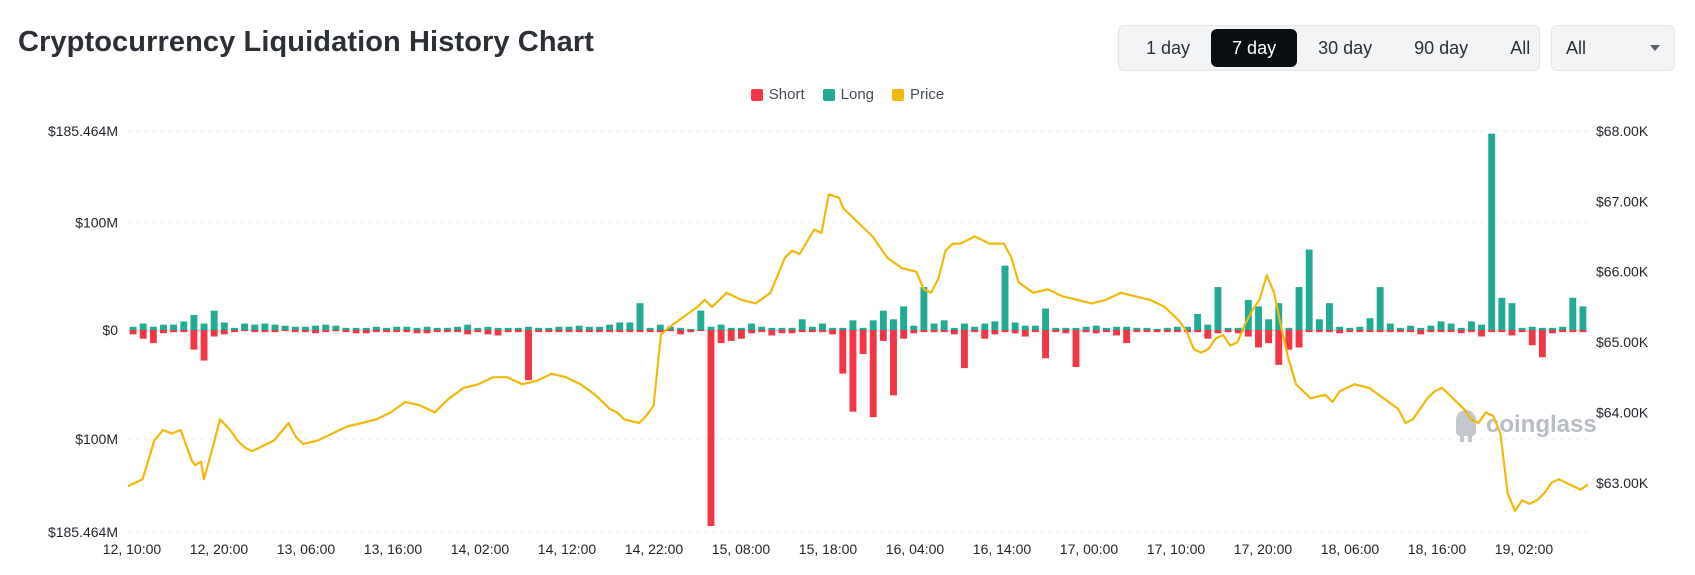  What do you see at coordinates (1345, 47) in the screenshot?
I see `range-30-day-button: 30 day` at bounding box center [1345, 47].